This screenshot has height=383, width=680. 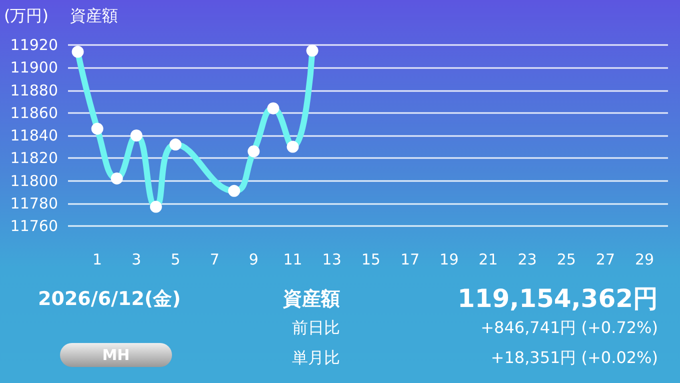 I want to click on x-tick-label: 7, so click(x=215, y=259).